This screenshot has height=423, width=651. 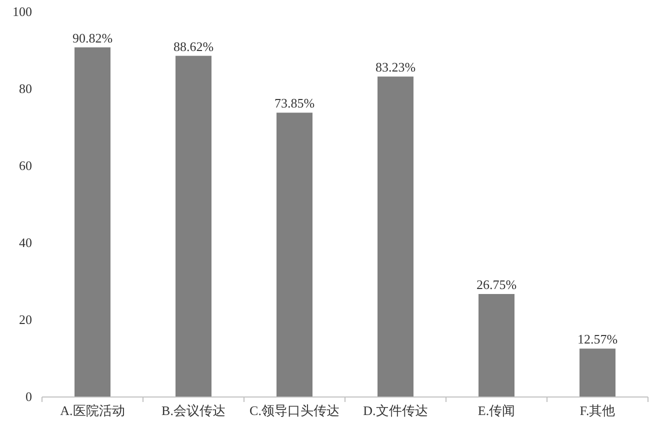 What do you see at coordinates (395, 410) in the screenshot?
I see `x-tick-label: D.文件传达` at bounding box center [395, 410].